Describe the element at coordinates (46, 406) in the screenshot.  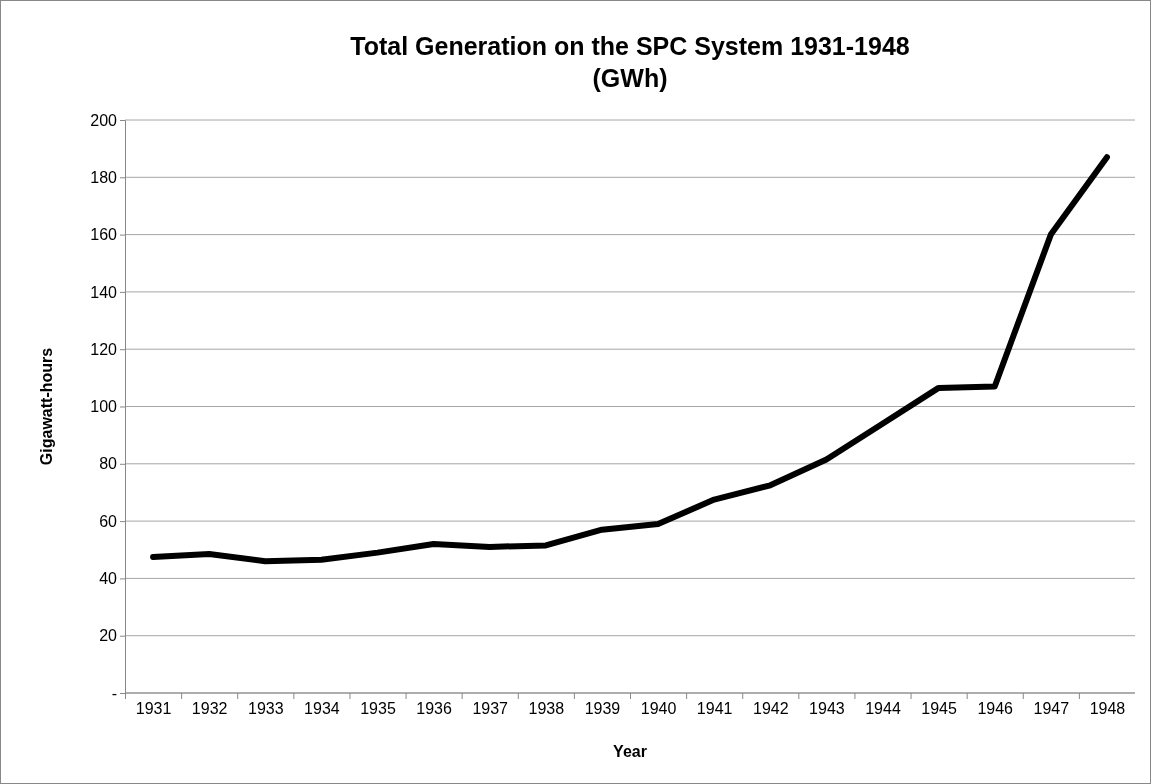
I see `y-axis-title: Gigawatt-hours` at that location.